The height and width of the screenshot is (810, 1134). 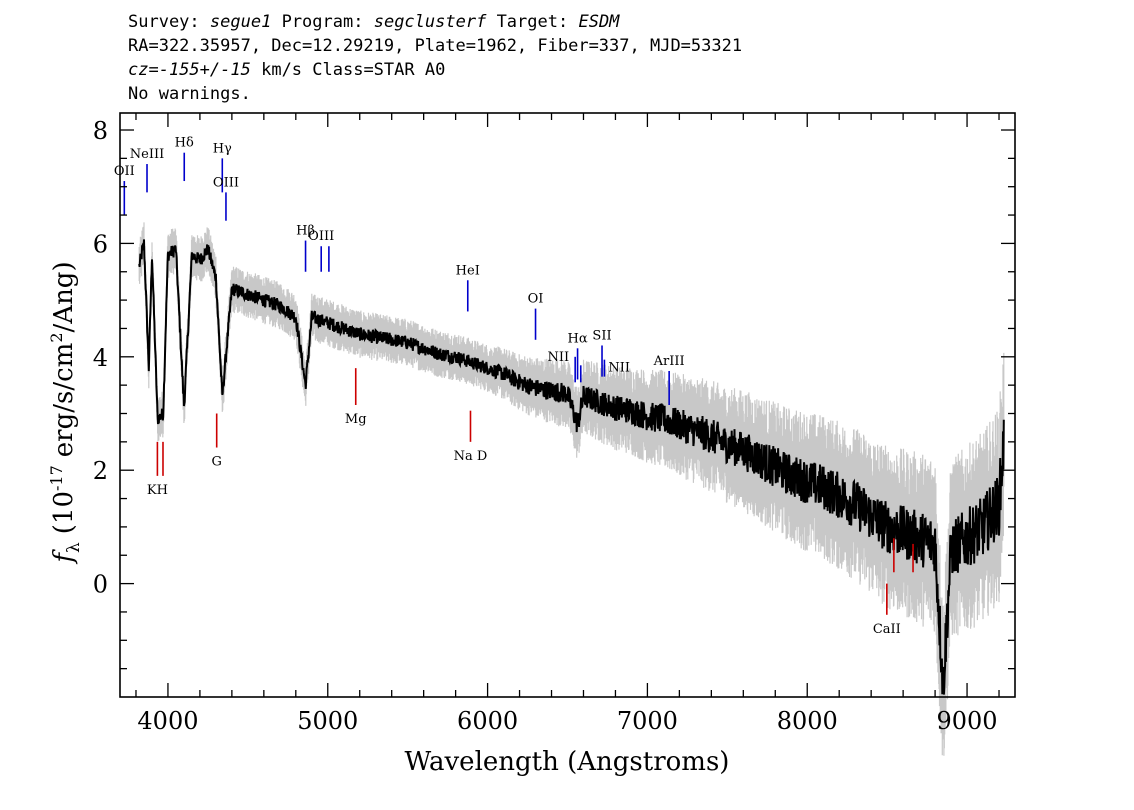 What do you see at coordinates (430, 22) in the screenshot?
I see `program-value: segclusterf` at bounding box center [430, 22].